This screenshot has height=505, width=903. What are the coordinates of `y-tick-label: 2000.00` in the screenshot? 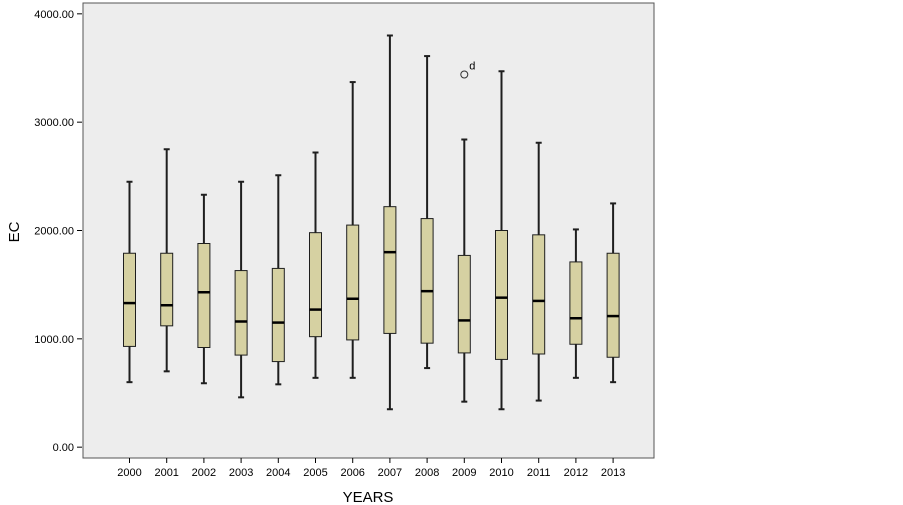 It's located at (54, 232).